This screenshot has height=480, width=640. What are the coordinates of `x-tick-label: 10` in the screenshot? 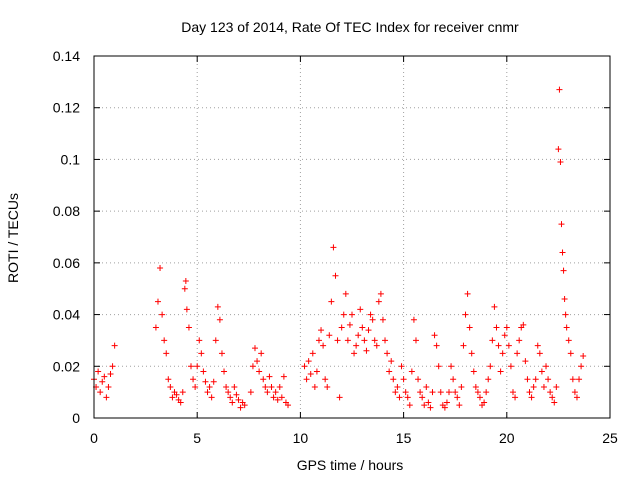 It's located at (301, 438).